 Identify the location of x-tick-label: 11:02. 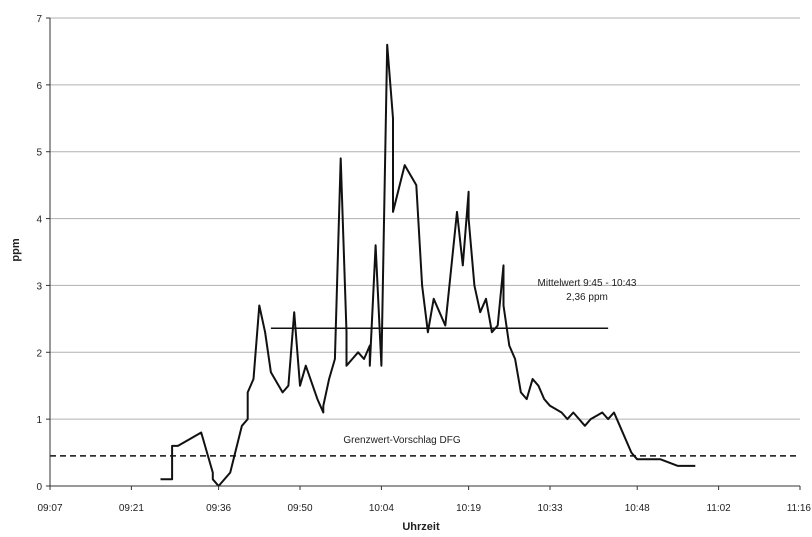
(718, 508).